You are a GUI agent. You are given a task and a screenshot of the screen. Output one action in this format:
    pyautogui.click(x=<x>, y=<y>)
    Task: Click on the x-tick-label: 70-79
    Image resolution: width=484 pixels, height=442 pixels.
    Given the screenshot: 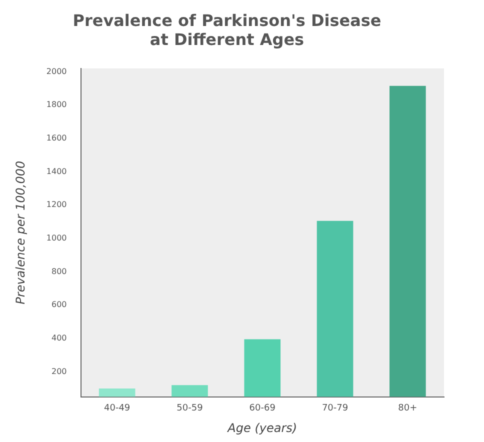 What is the action you would take?
    pyautogui.click(x=335, y=409)
    